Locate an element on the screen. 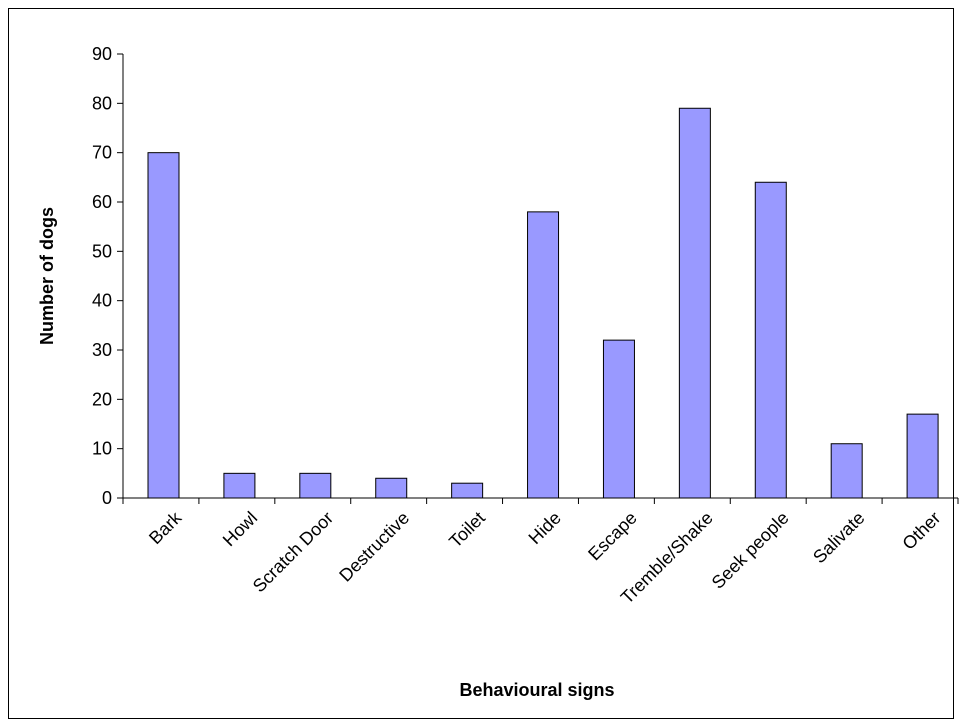 The image size is (963, 727). y-tick-label: 90 is located at coordinates (102, 54).